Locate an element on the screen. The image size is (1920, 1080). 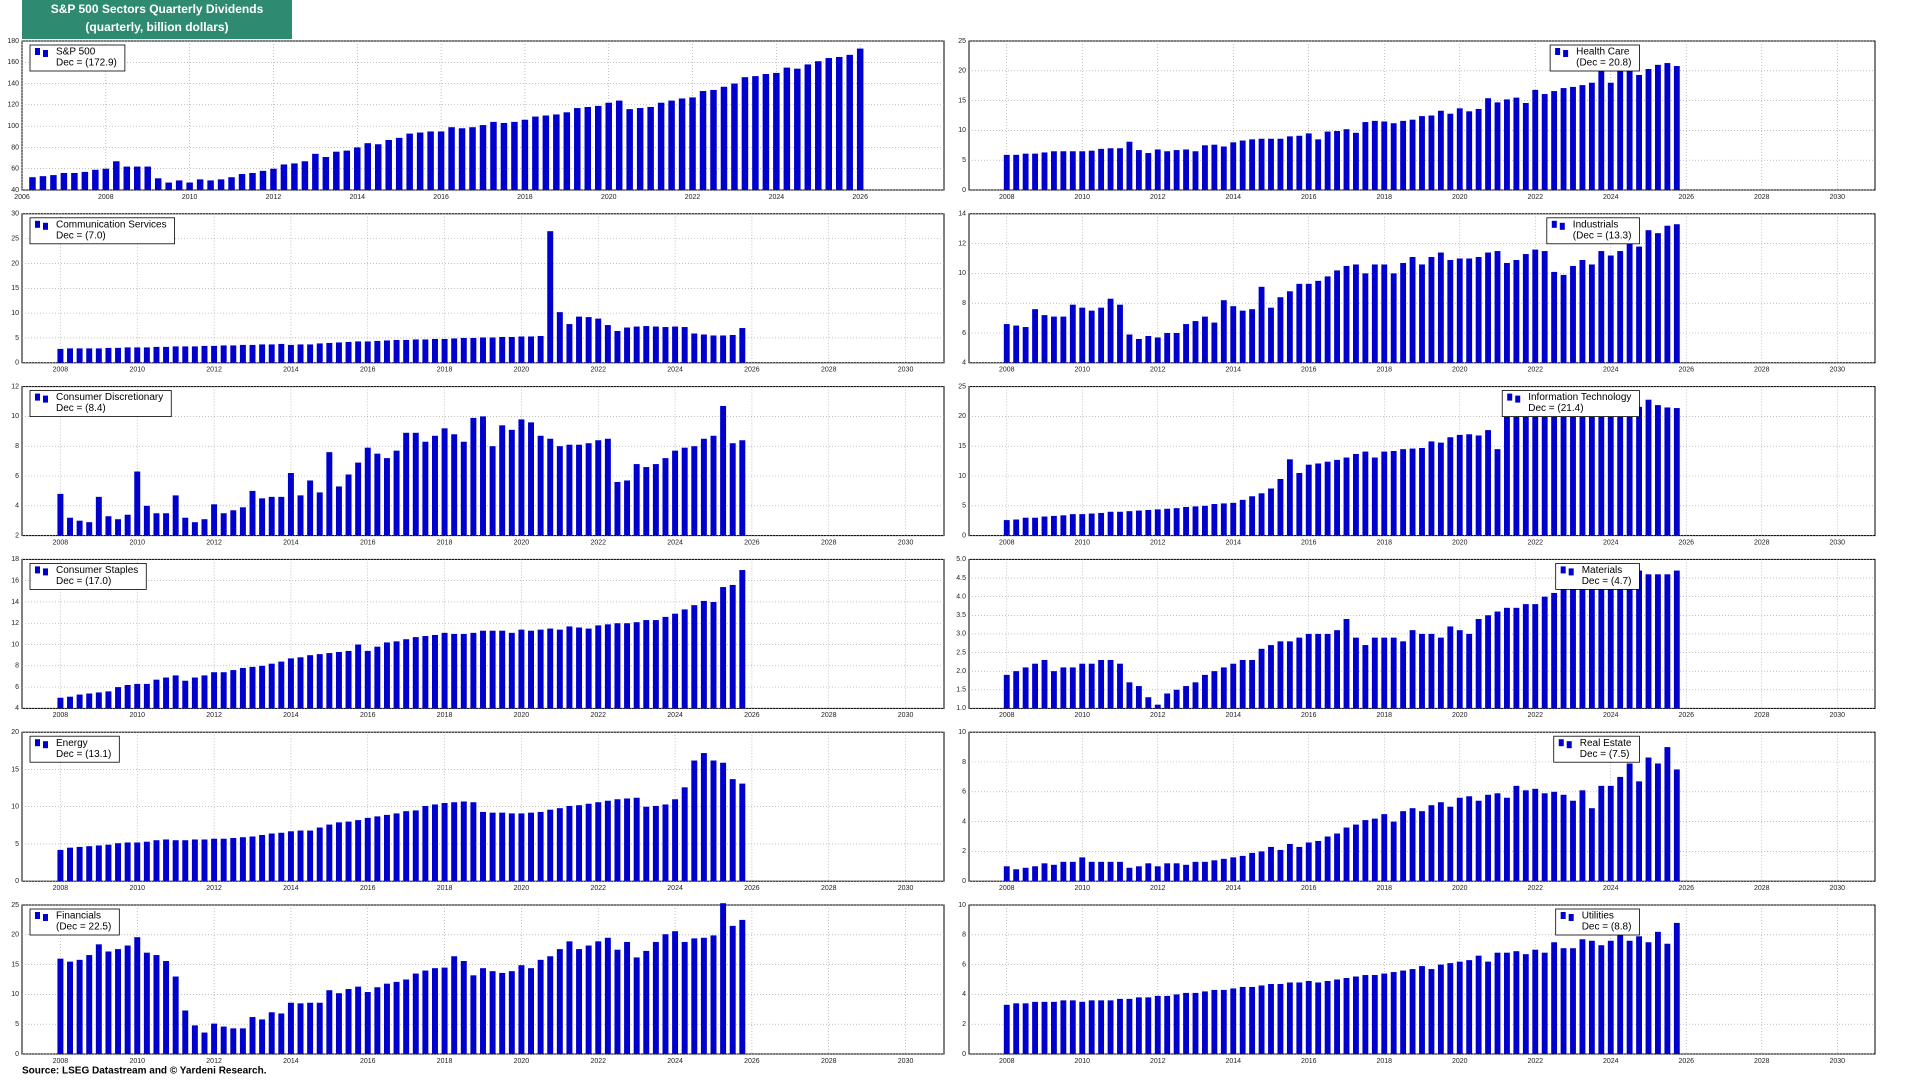
y-tick-label: 30 is located at coordinates (15, 214).